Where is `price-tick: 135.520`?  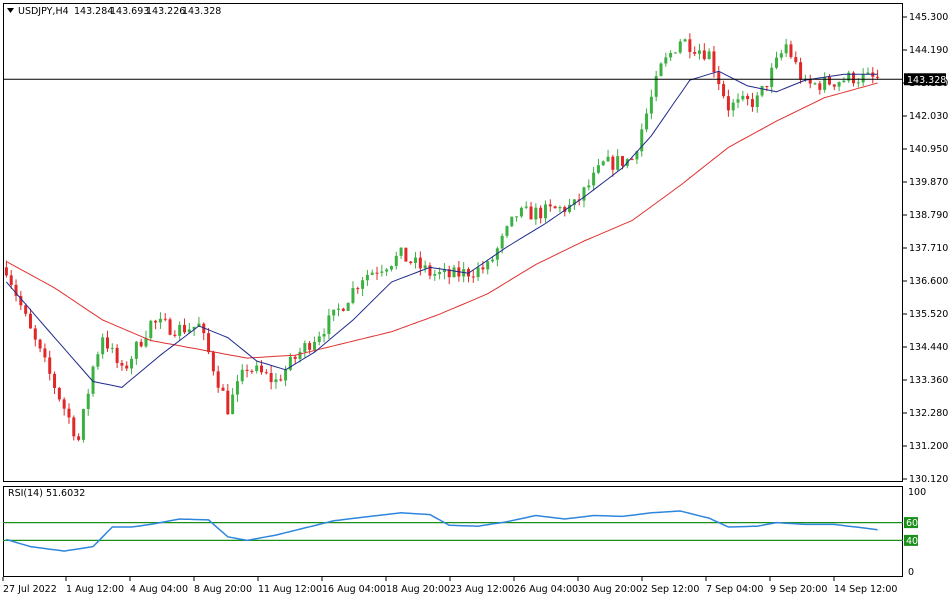 price-tick: 135.520 is located at coordinates (925, 314).